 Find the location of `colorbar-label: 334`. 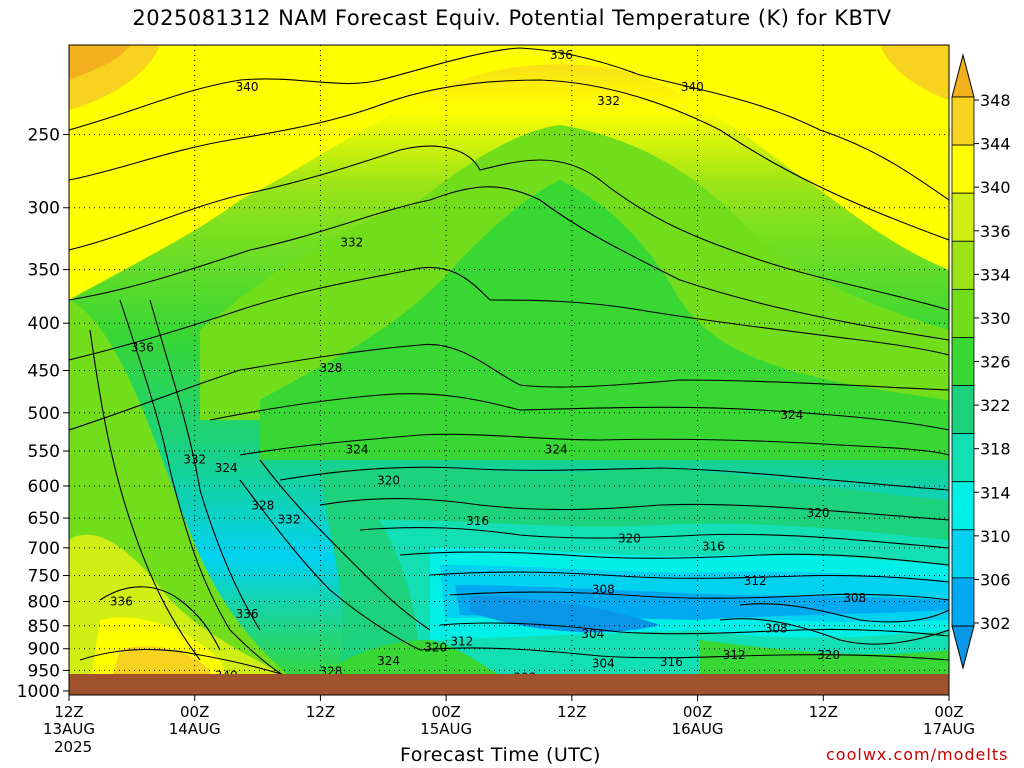

colorbar-label: 334 is located at coordinates (995, 274).